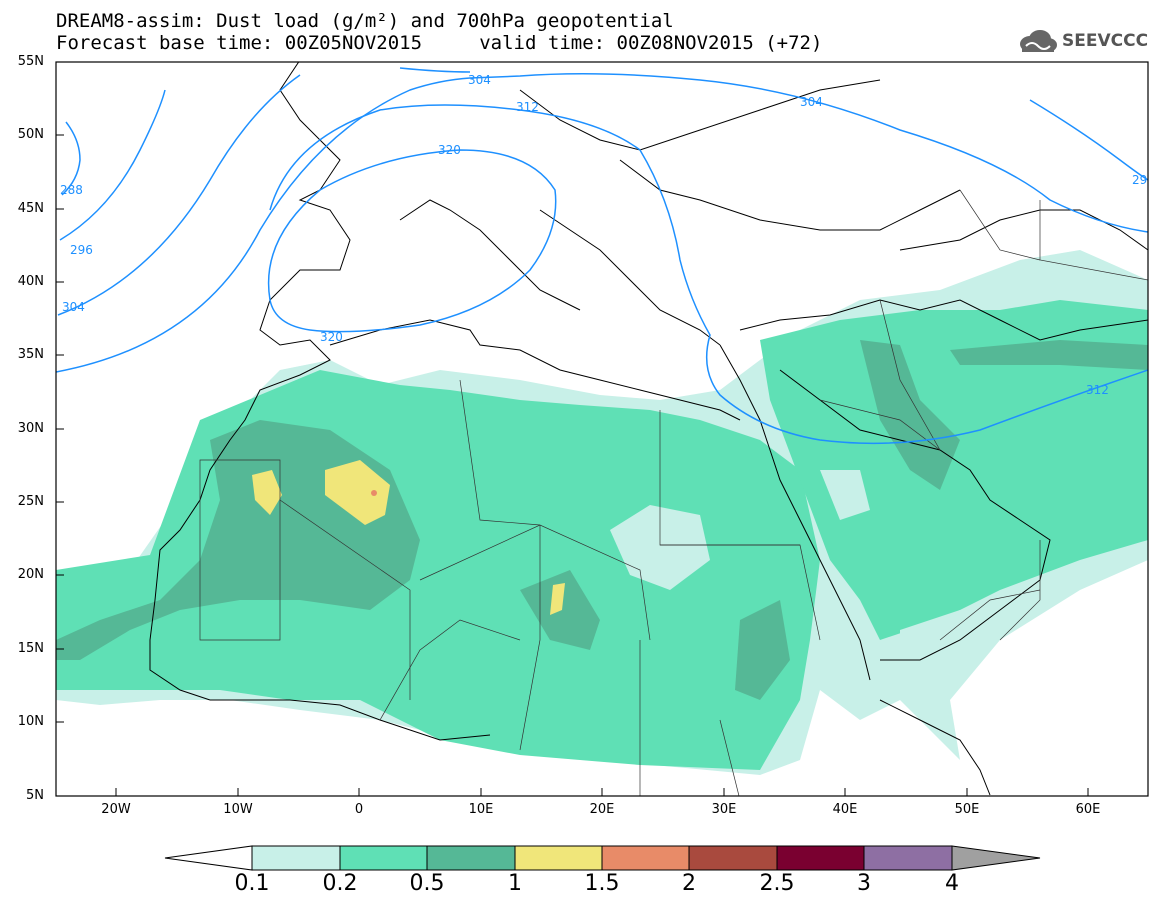 The height and width of the screenshot is (907, 1165). Describe the element at coordinates (116, 809) in the screenshot. I see `lon-label: 20W` at that location.